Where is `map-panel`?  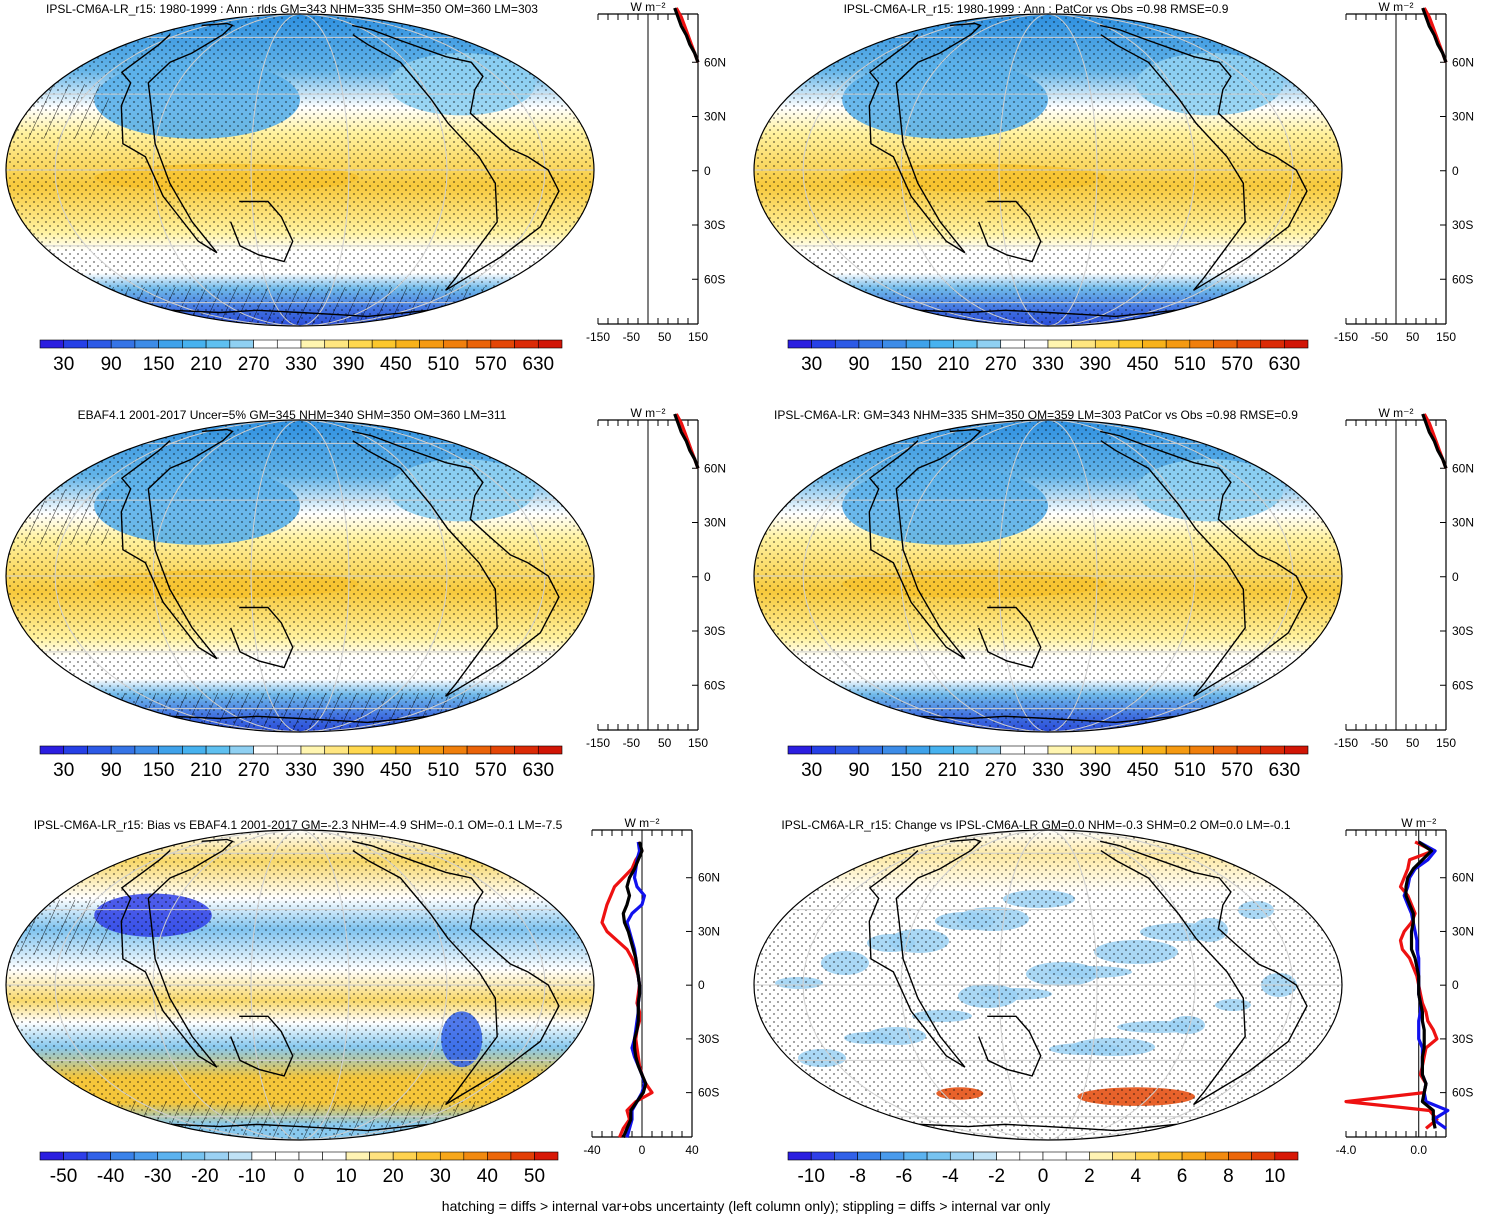 map-panel is located at coordinates (1048, 576).